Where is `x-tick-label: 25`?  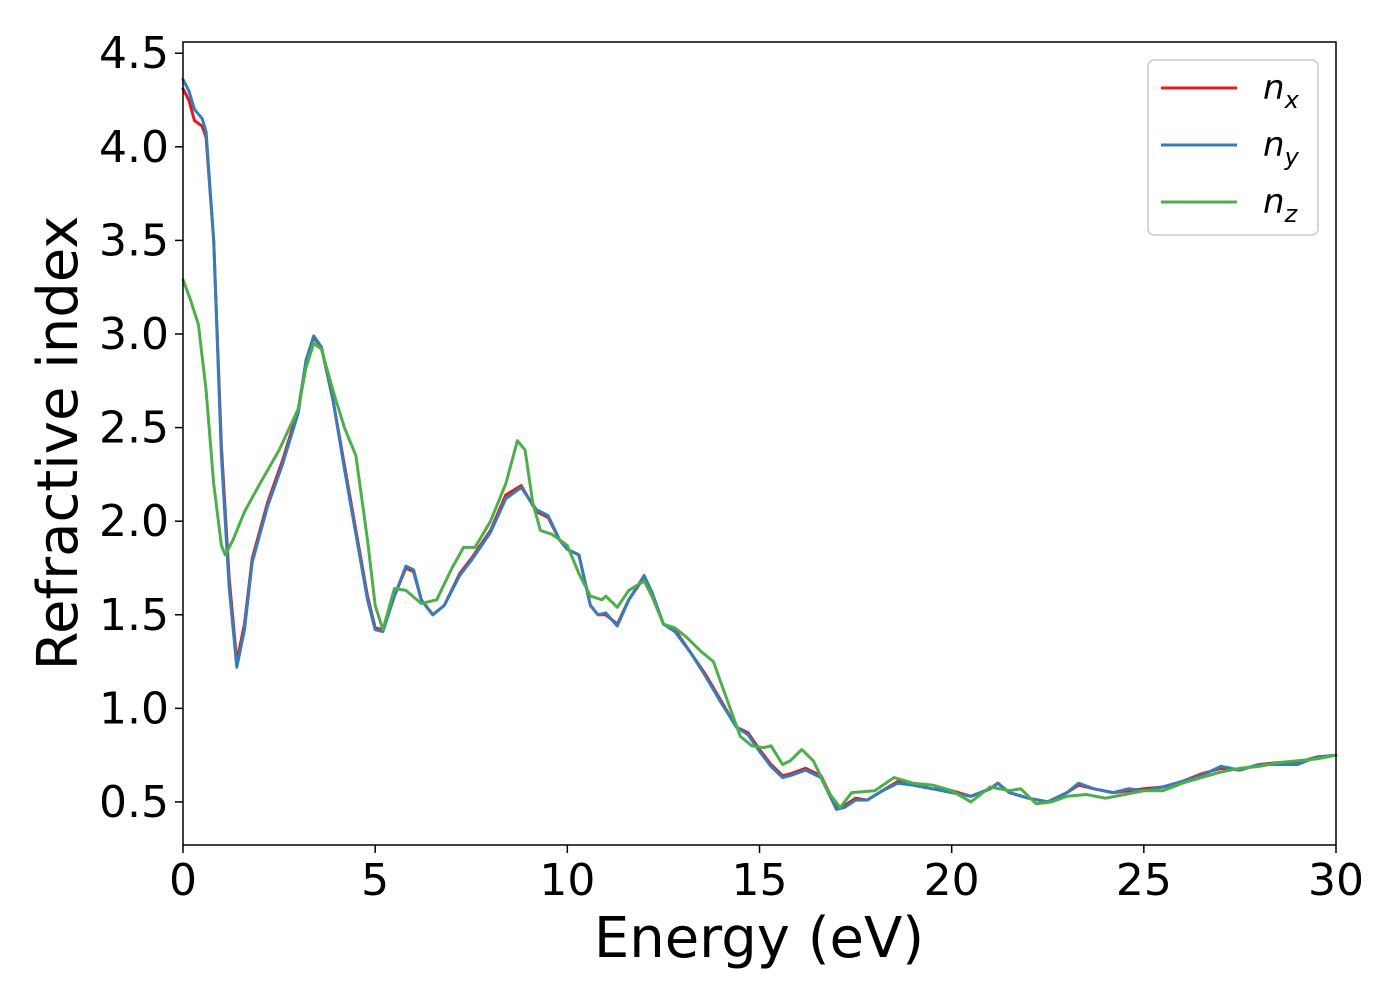
x-tick-label: 25 is located at coordinates (1144, 880).